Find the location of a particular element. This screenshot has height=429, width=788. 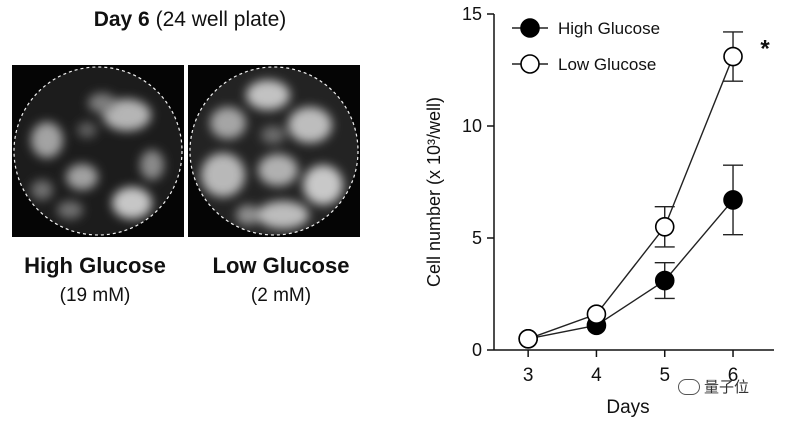

y-tick-label: 10 is located at coordinates (472, 126).